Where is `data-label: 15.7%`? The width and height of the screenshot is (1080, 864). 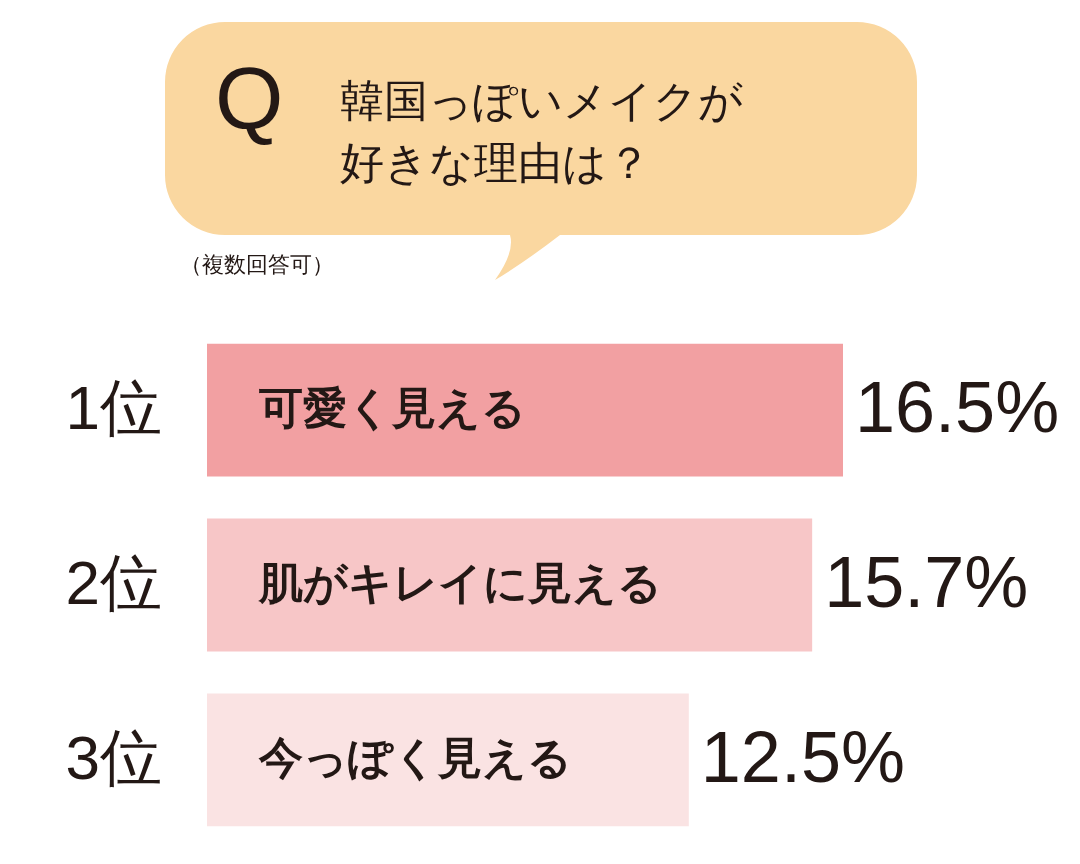 data-label: 15.7% is located at coordinates (926, 582).